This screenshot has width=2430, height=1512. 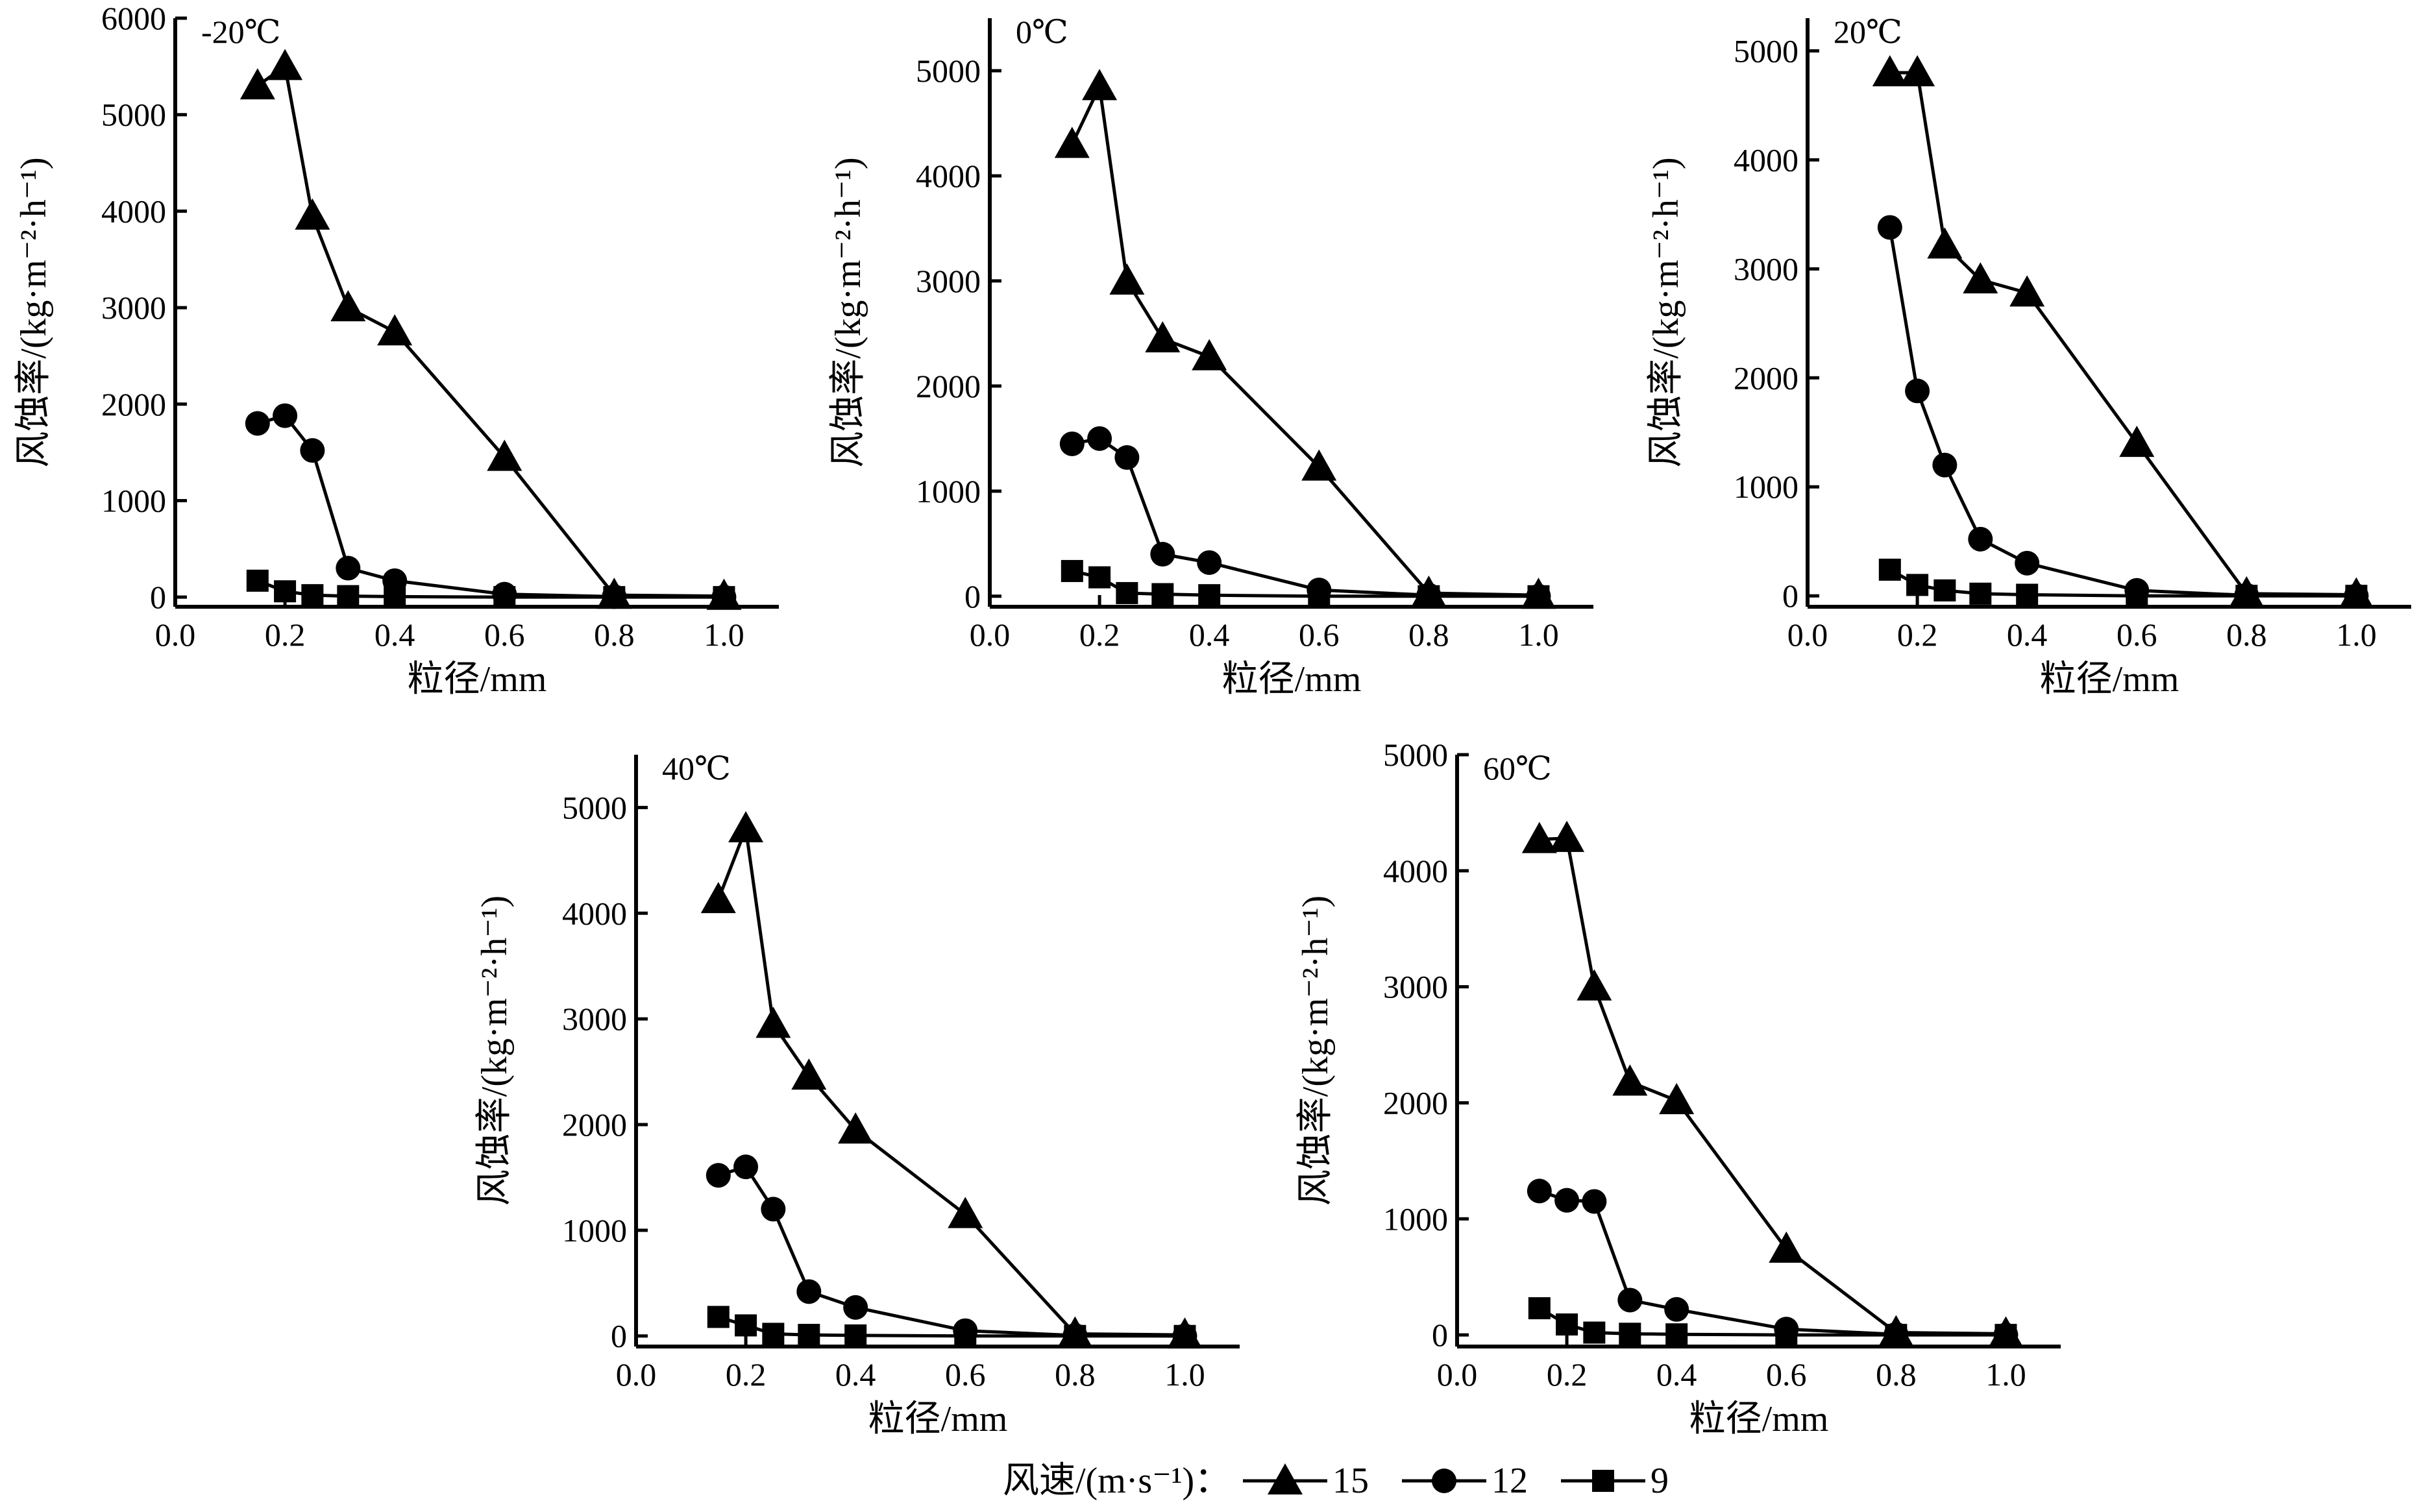 I want to click on y-tick-label: 6000, so click(x=133, y=18).